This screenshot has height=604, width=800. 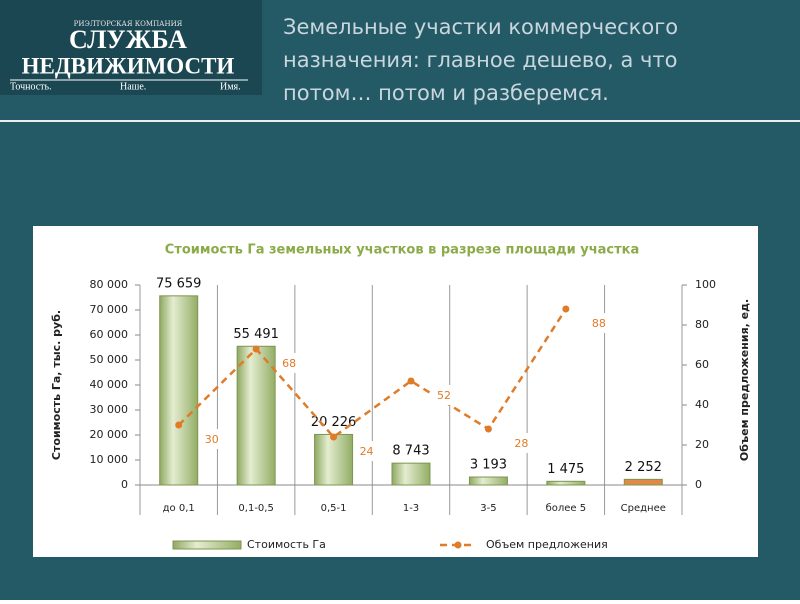 What do you see at coordinates (547, 544) in the screenshot?
I see `legend-label: Объем предложения` at bounding box center [547, 544].